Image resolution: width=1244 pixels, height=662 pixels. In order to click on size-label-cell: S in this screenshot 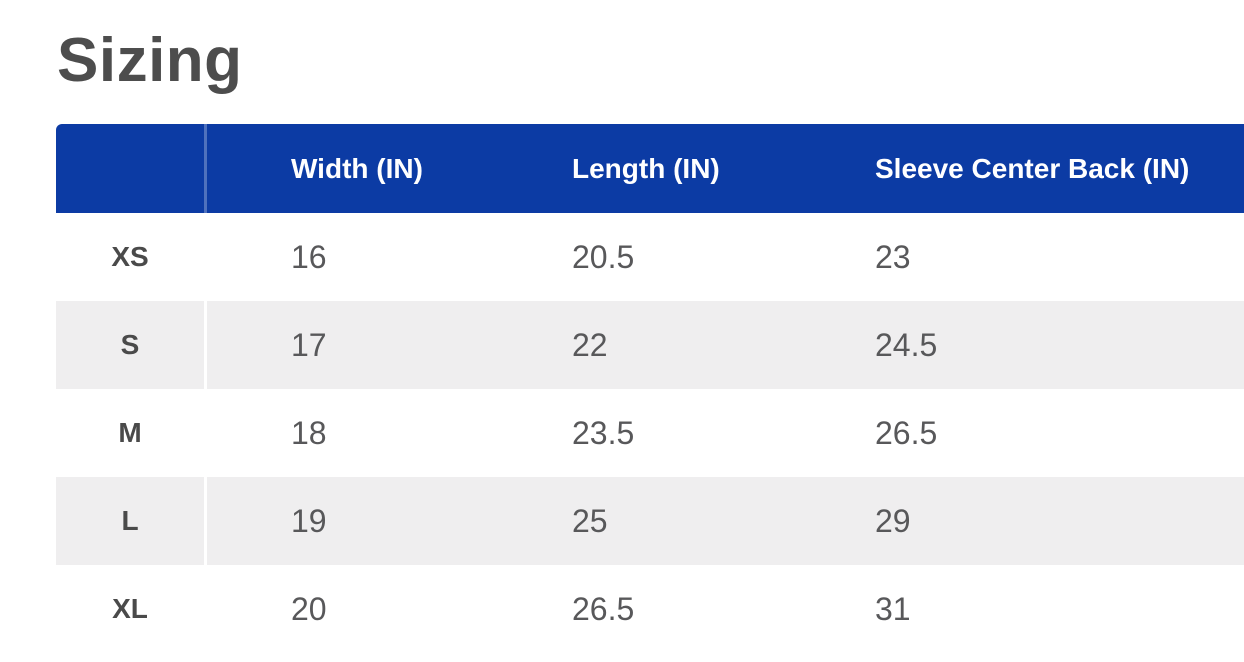, I will do `click(131, 345)`.